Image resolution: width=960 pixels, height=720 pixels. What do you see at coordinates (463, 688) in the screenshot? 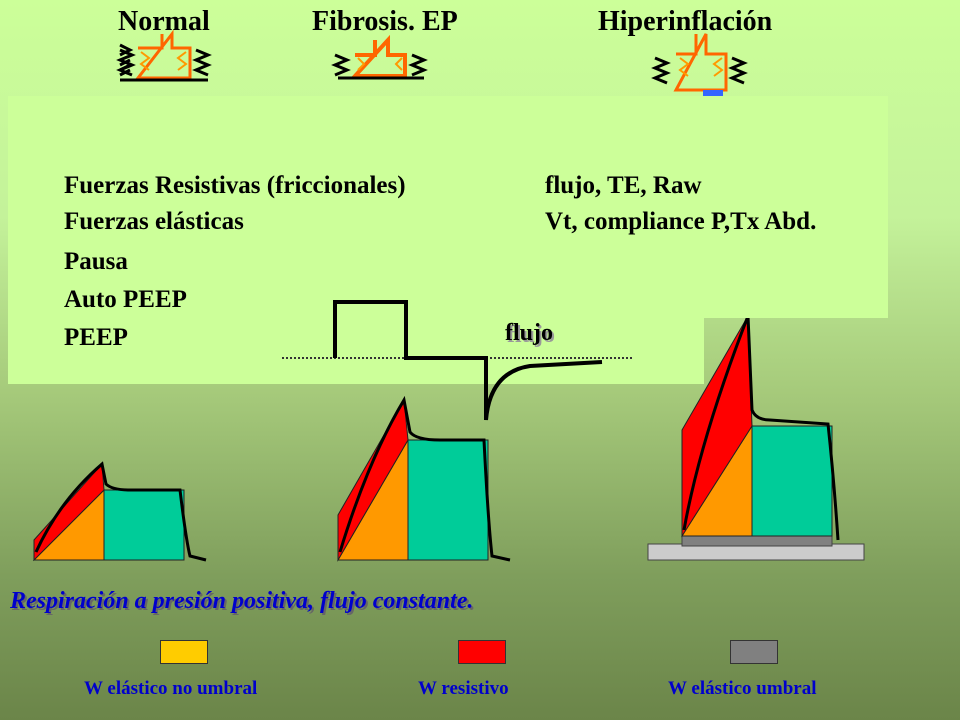
I see `legend-label-resistivo: W resistivo` at bounding box center [463, 688].